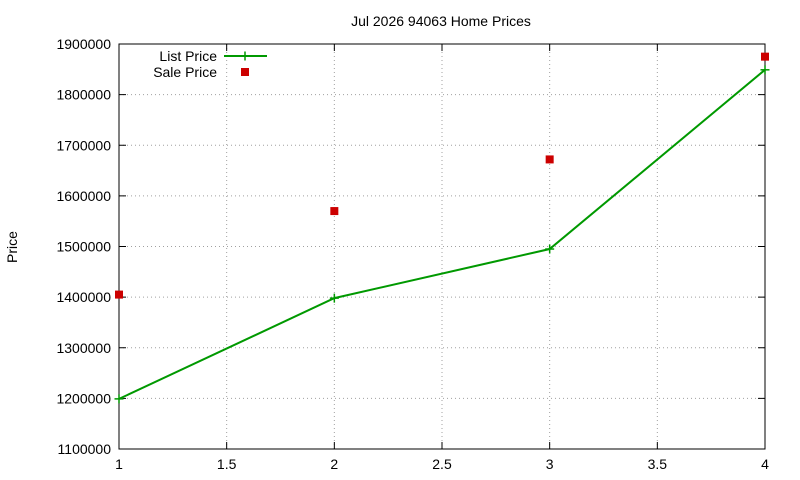 This screenshot has width=800, height=480. Describe the element at coordinates (83, 145) in the screenshot. I see `y-tick-label: 1700000` at that location.